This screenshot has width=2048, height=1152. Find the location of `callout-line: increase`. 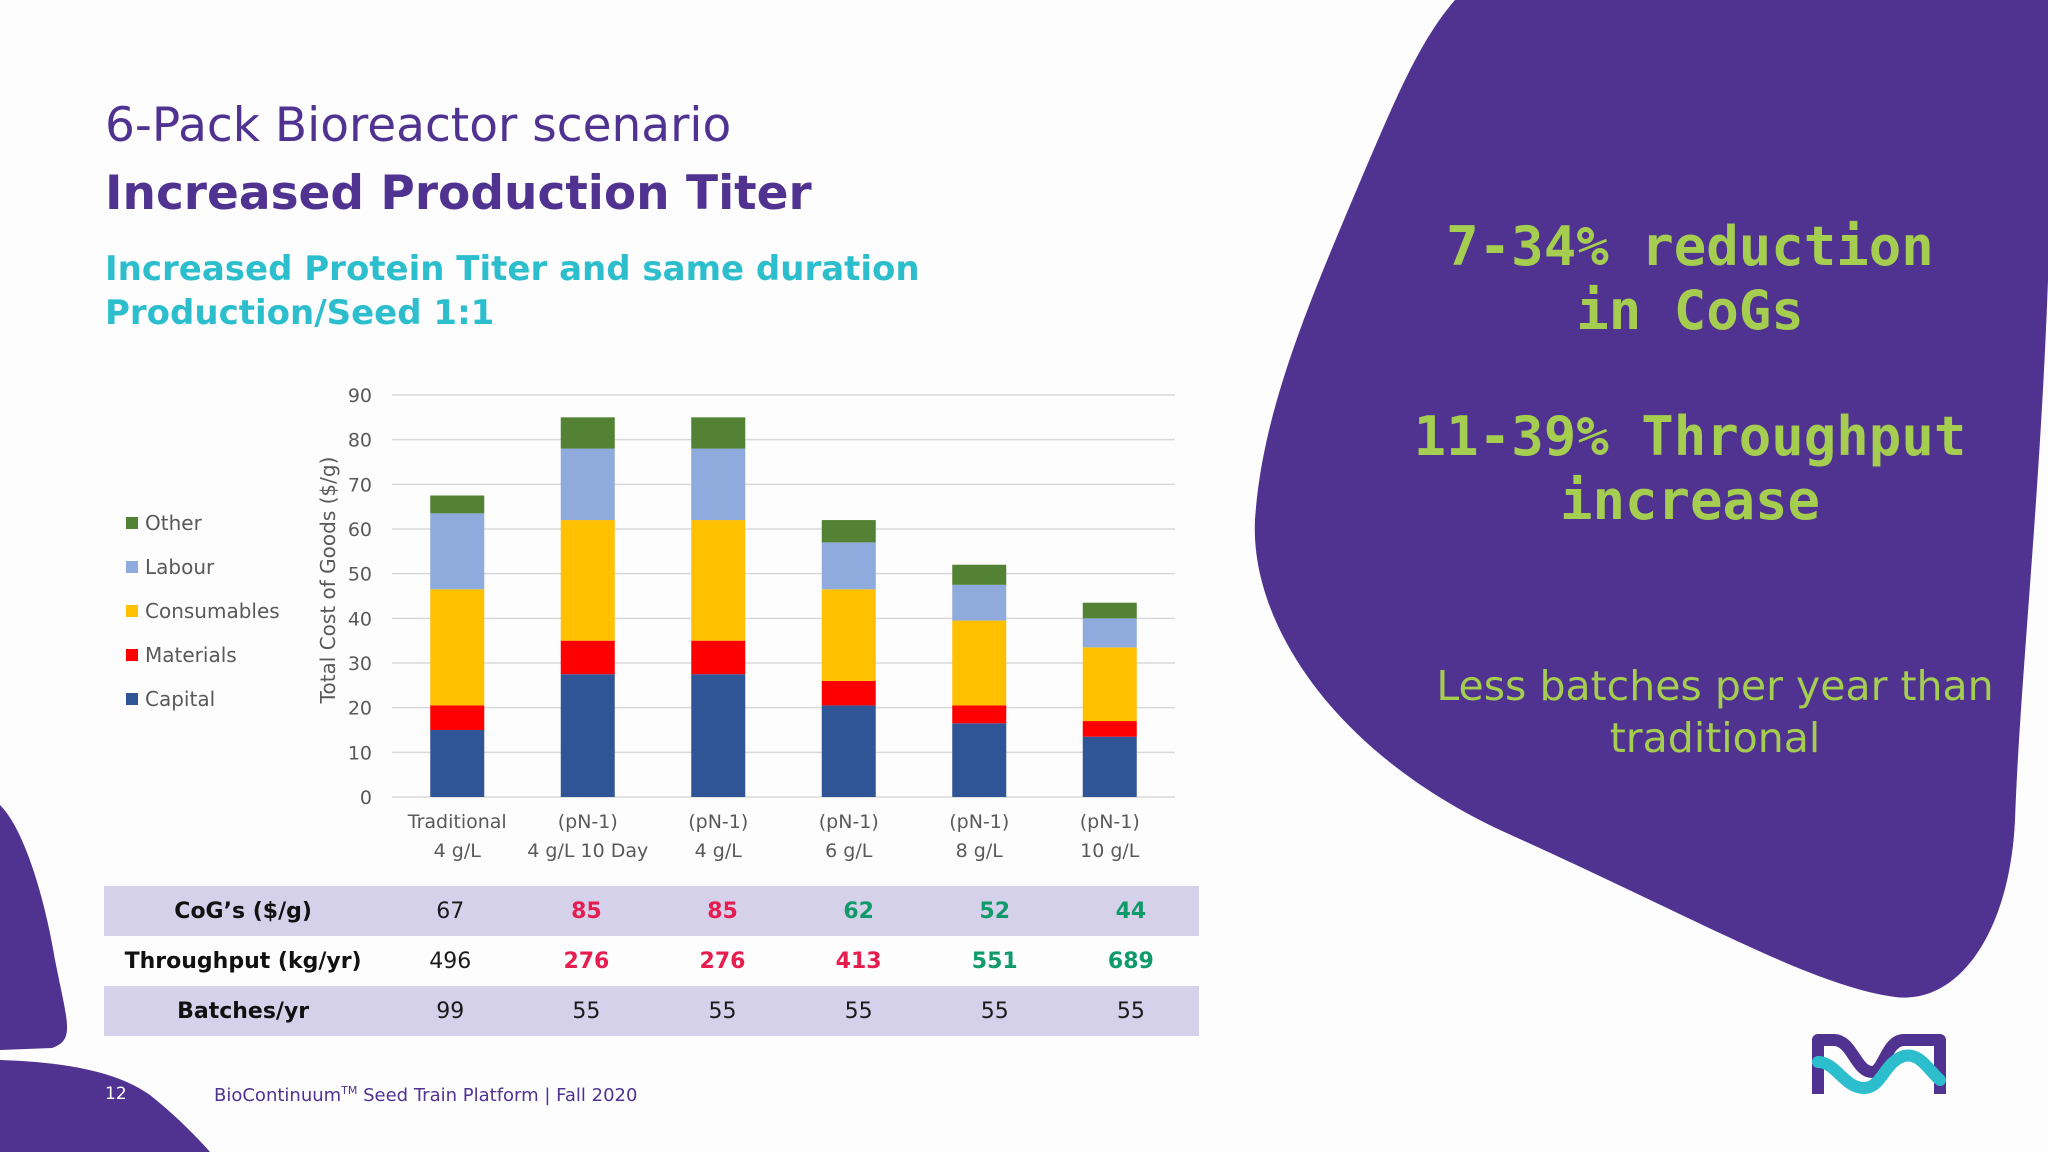

callout-line: increase is located at coordinates (1690, 500).